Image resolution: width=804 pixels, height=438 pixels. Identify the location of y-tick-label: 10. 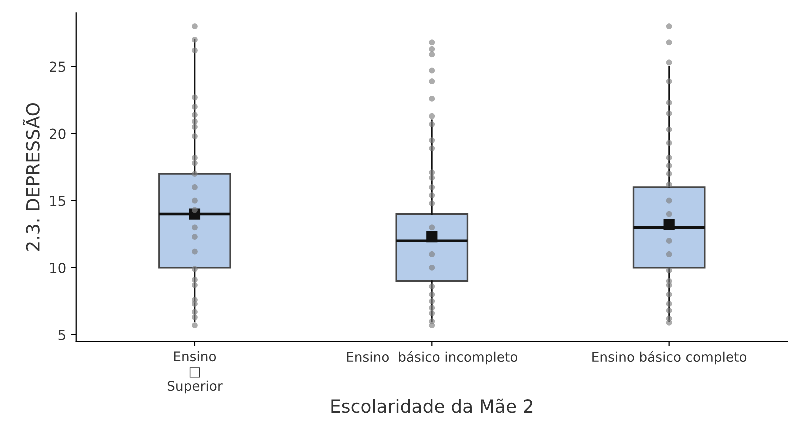
(58, 268).